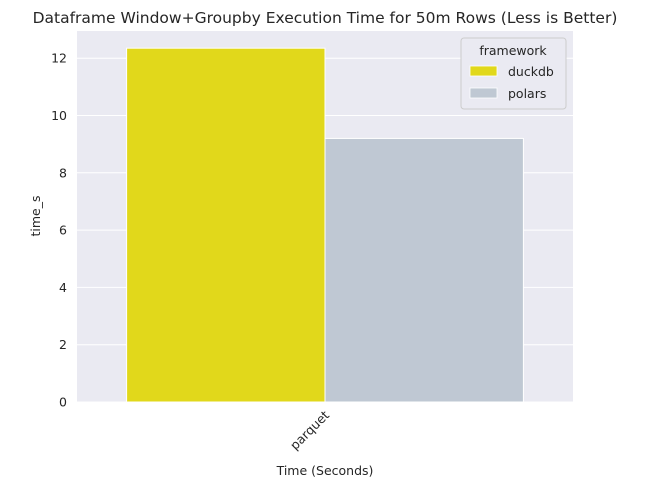 The image size is (647, 489). Describe the element at coordinates (59, 115) in the screenshot. I see `y-tick-label: 10` at that location.